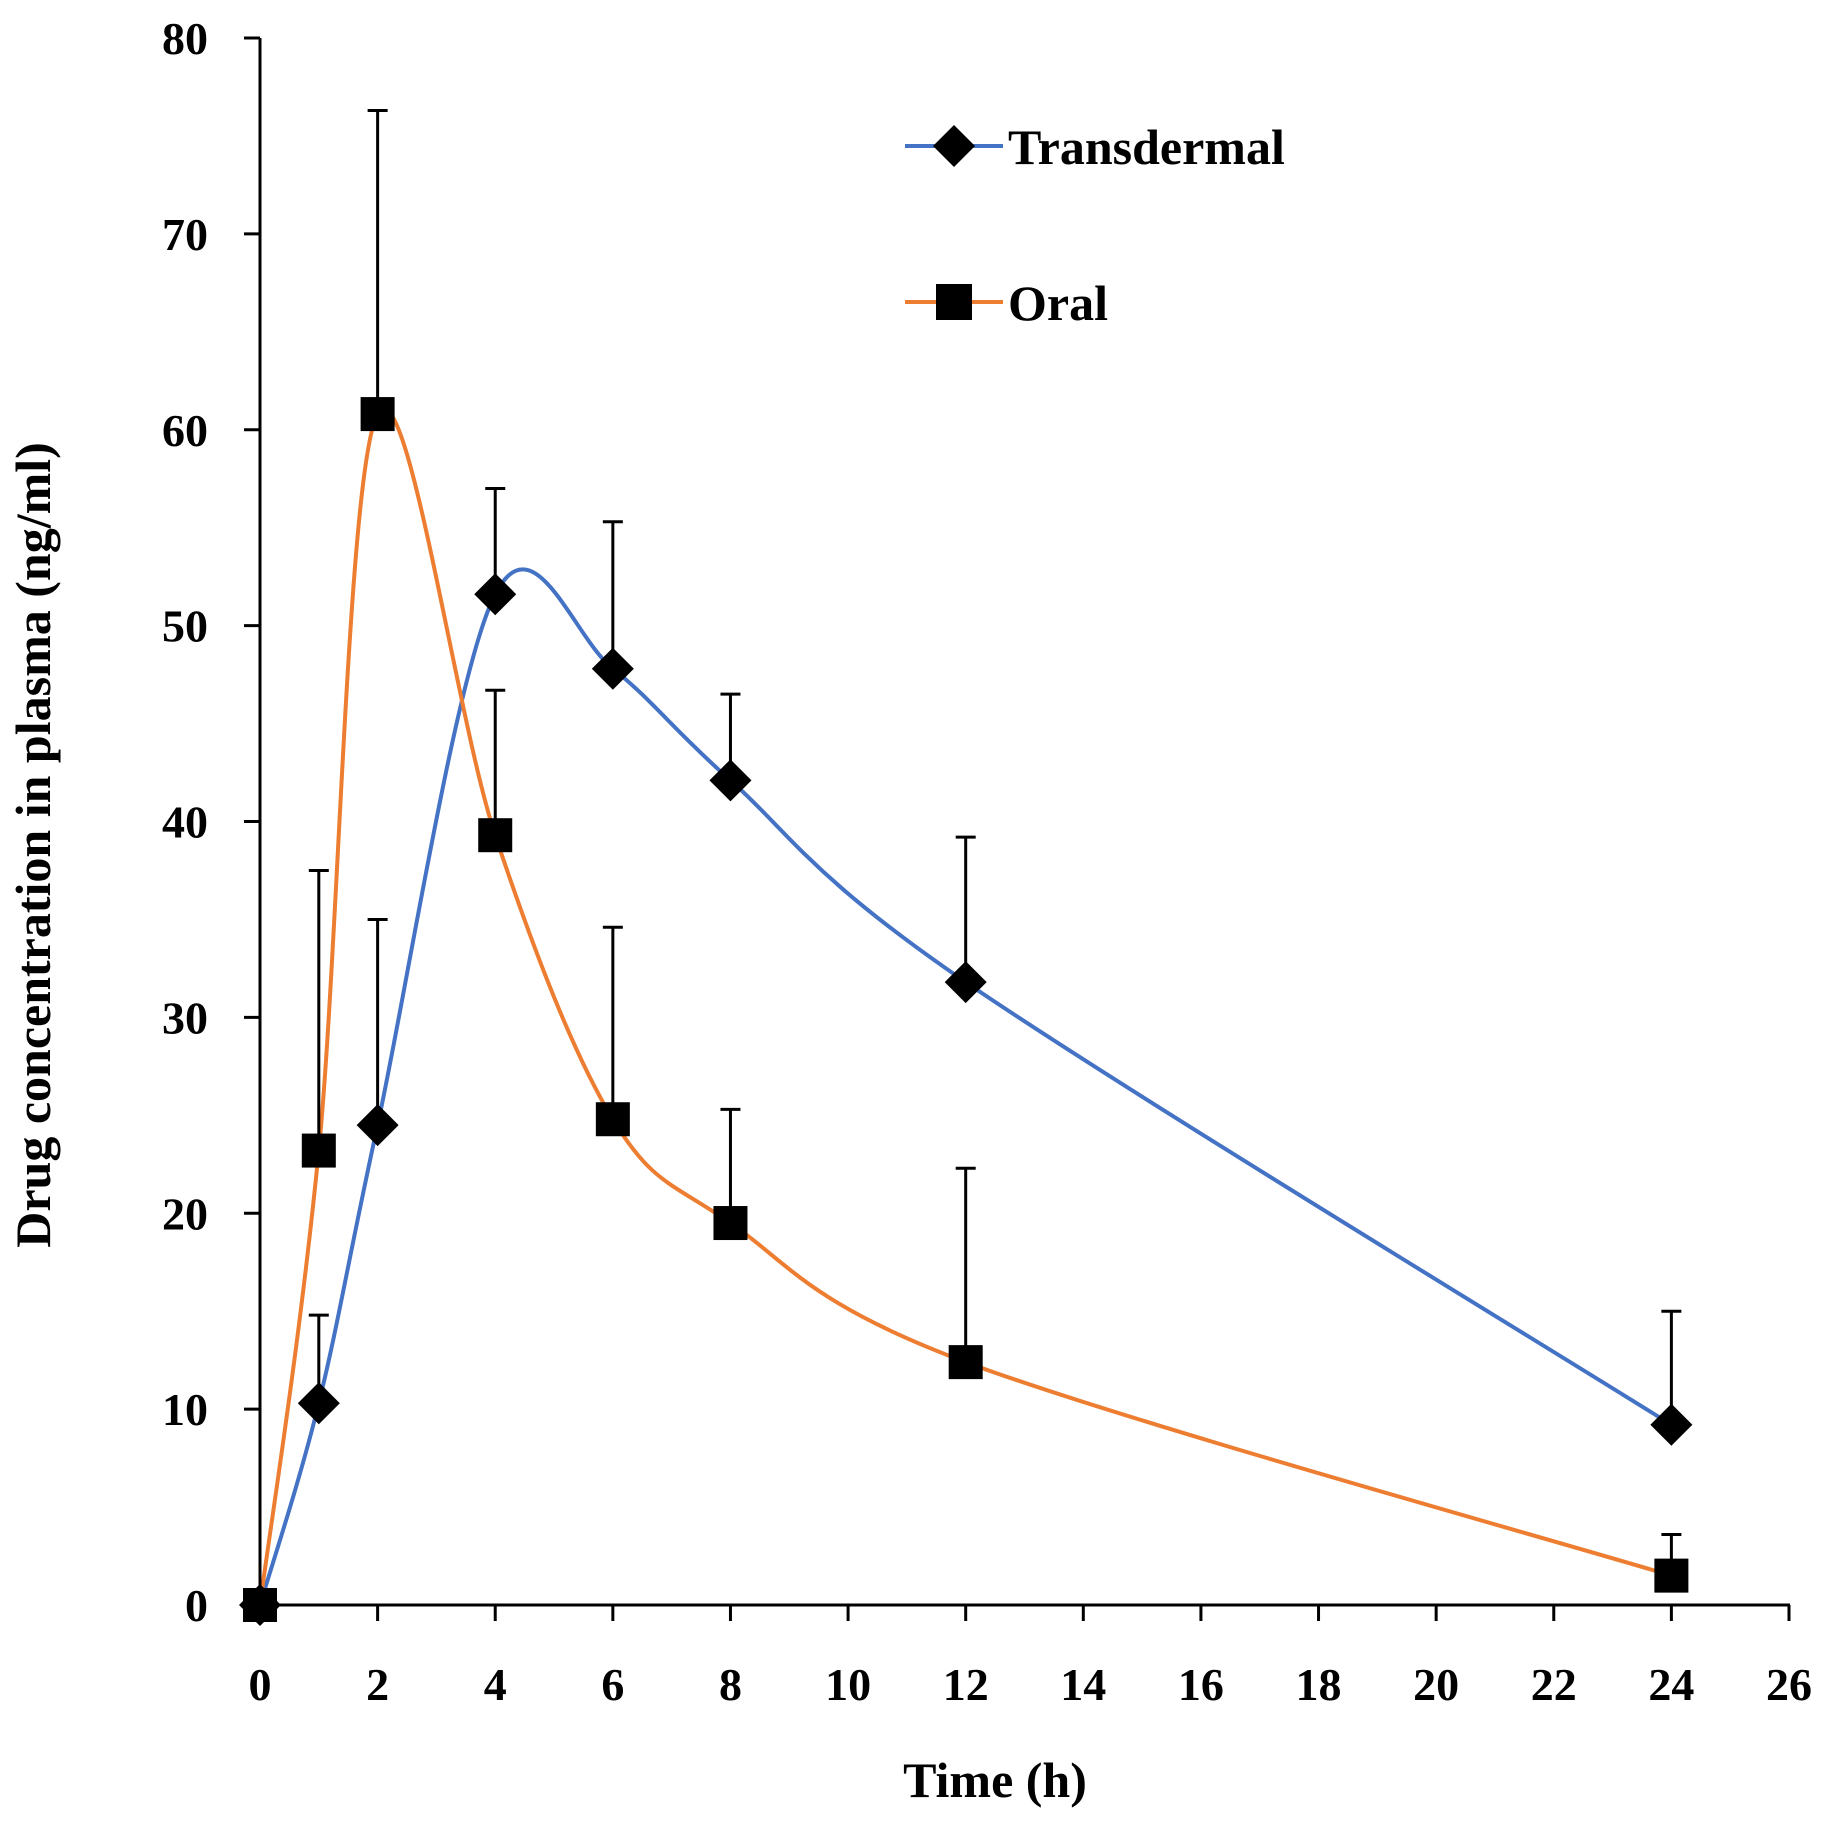 The height and width of the screenshot is (1826, 1836). Describe the element at coordinates (185, 430) in the screenshot. I see `y-tick-label: 60` at that location.